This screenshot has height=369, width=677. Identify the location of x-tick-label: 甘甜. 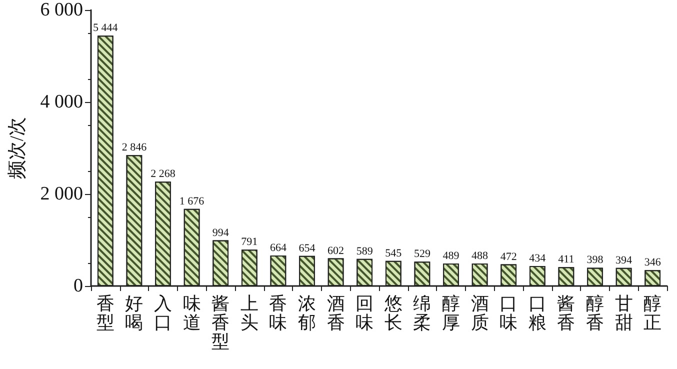
(623, 313).